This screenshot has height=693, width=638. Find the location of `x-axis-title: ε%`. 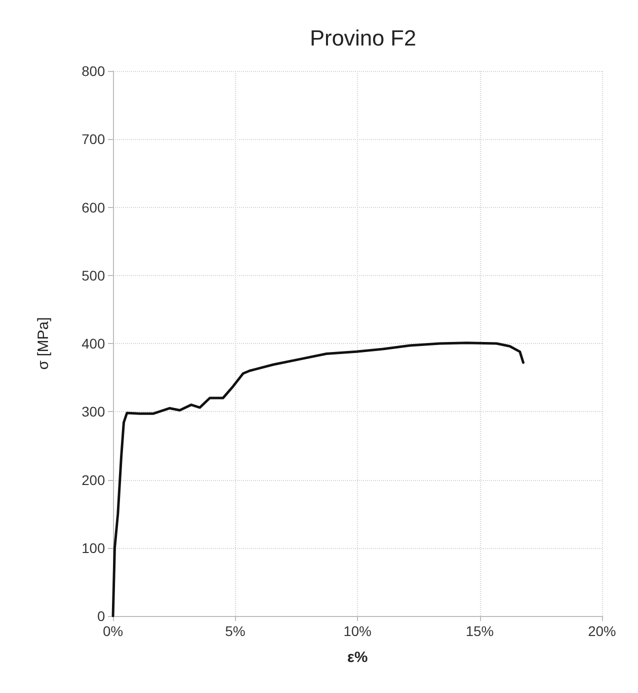

x-axis-title: ε% is located at coordinates (357, 657).